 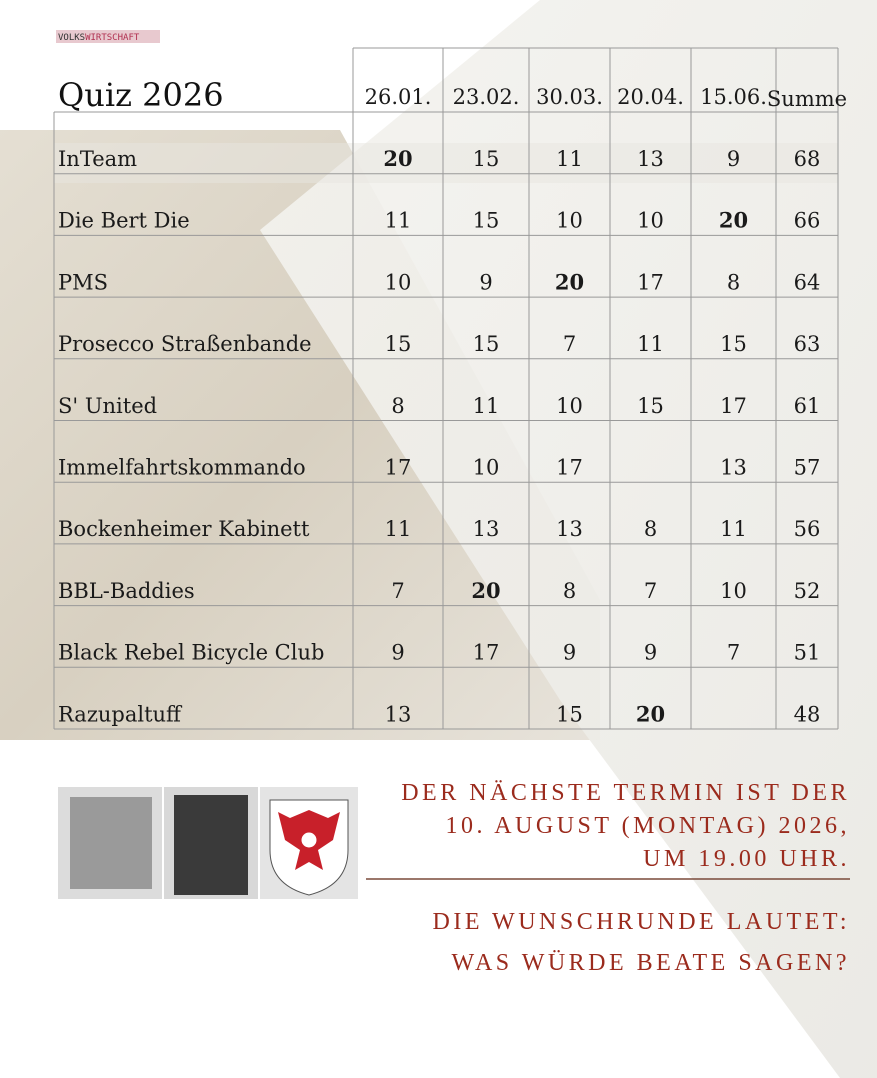 I want to click on score: 57, so click(x=807, y=468).